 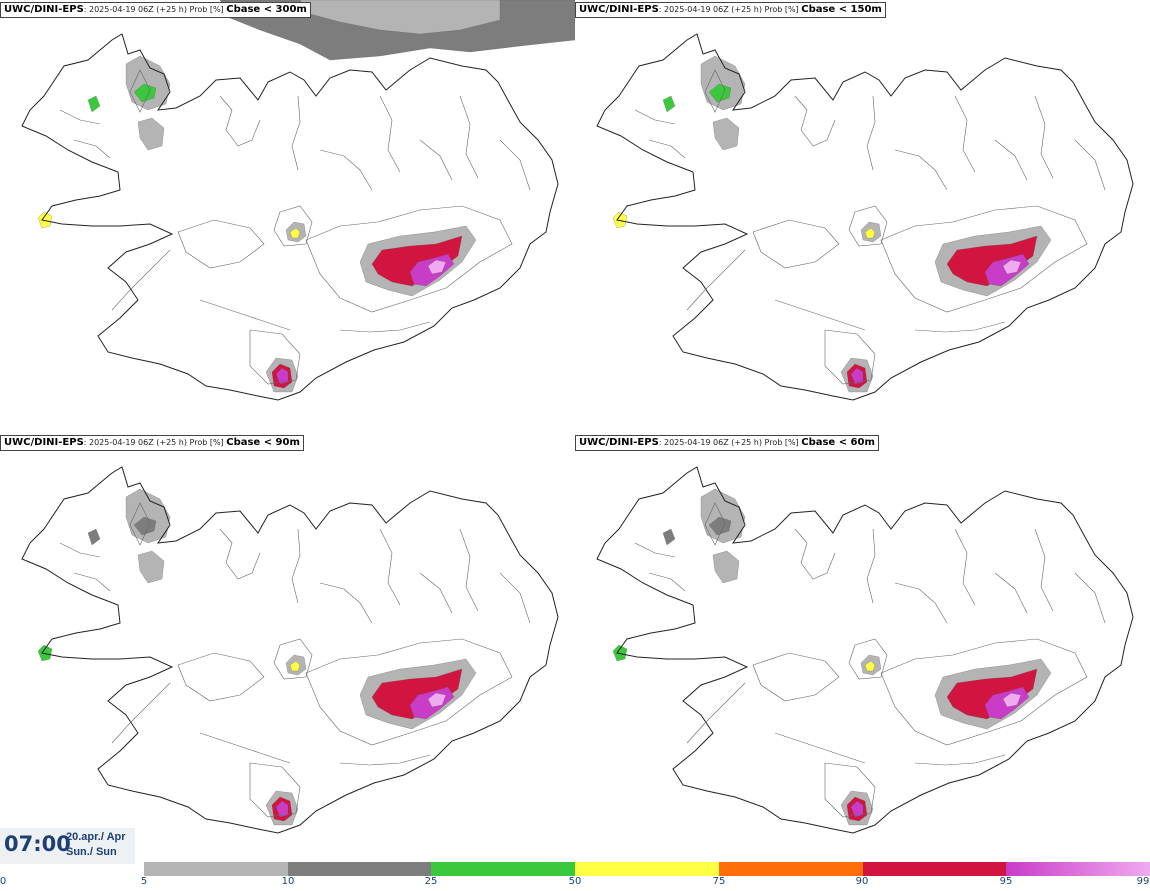 I want to click on scale-tick-label: 95, so click(x=1006, y=881).